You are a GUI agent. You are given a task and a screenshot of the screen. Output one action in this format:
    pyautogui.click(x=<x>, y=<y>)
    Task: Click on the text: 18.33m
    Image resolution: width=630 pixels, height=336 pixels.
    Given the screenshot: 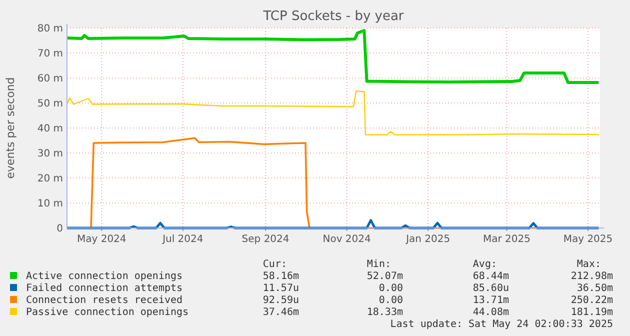 What is the action you would take?
    pyautogui.click(x=384, y=312)
    